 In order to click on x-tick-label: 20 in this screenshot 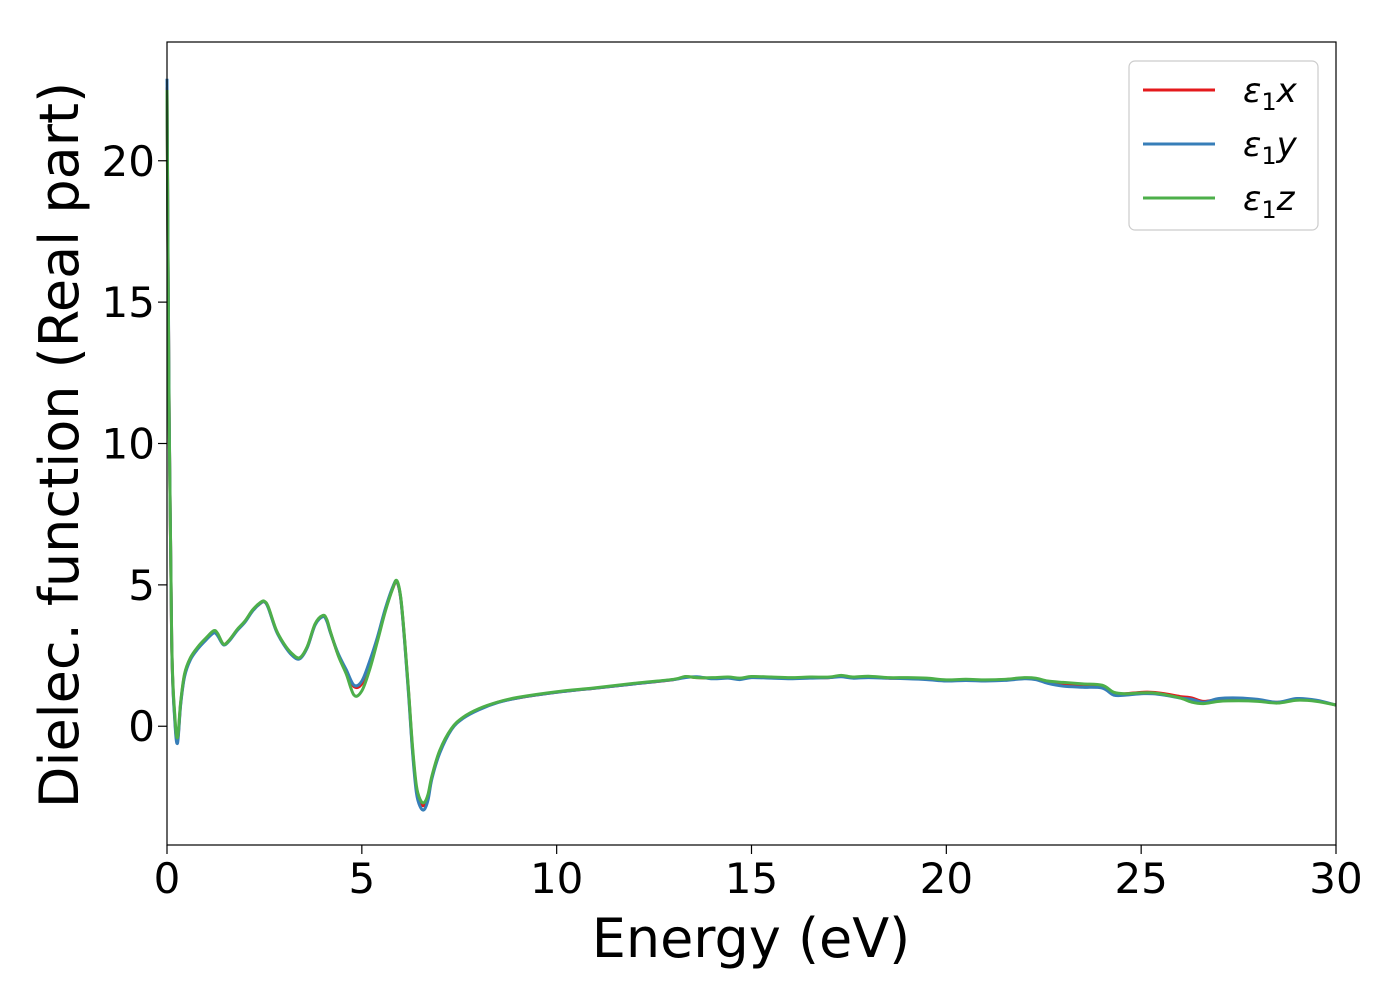, I will do `click(946, 878)`.